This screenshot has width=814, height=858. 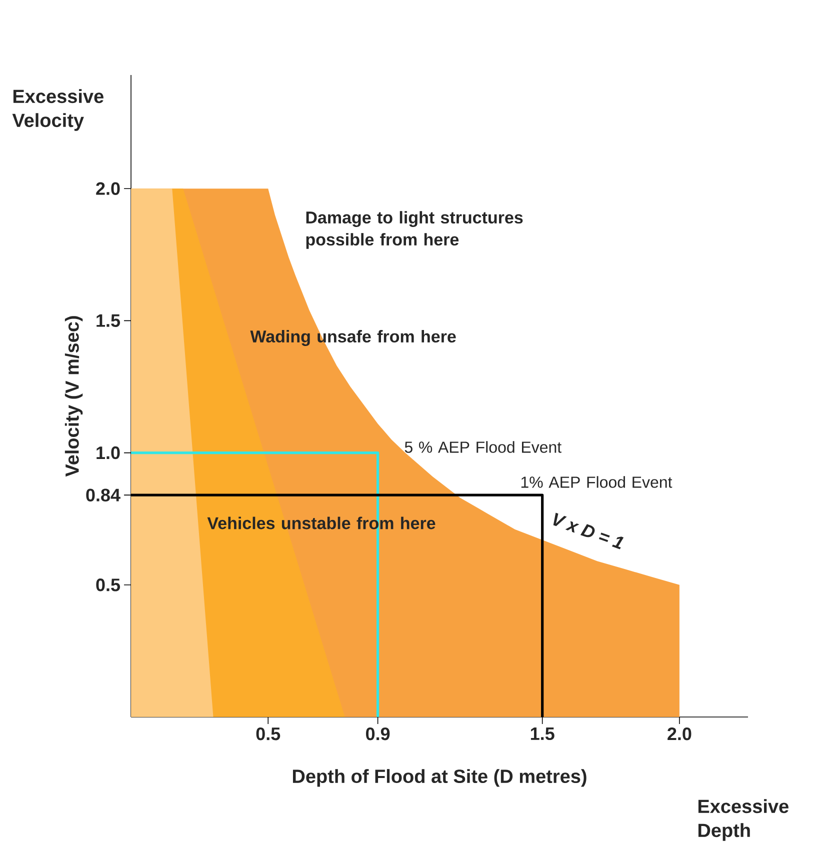 I want to click on x-tick-label: 1.5, so click(x=542, y=733).